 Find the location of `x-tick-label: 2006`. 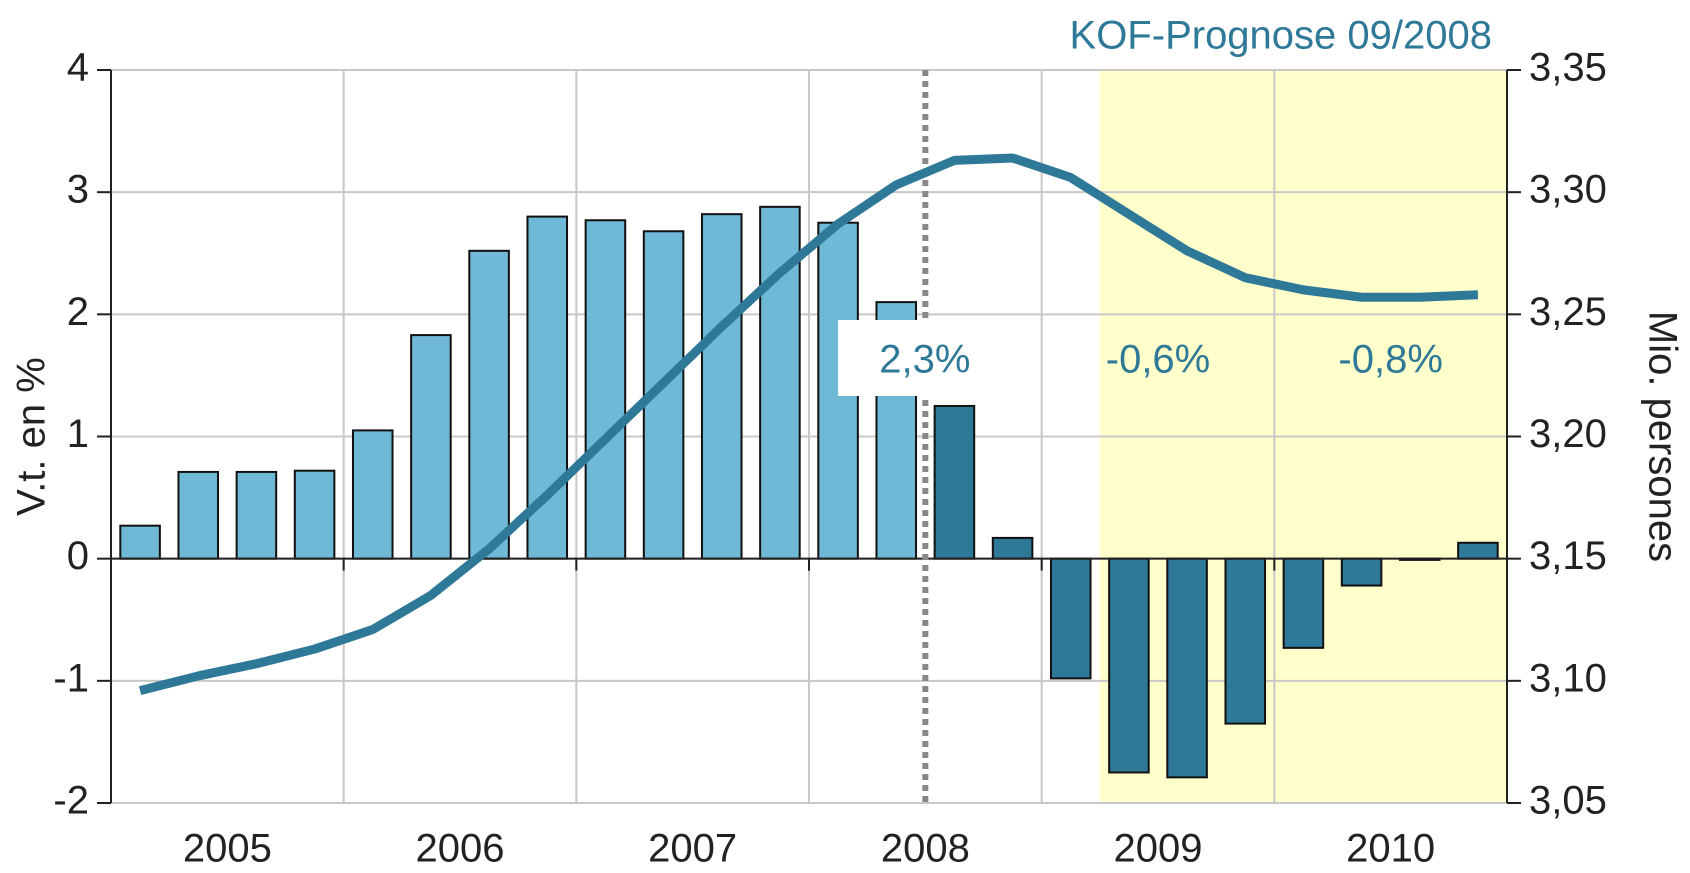

x-tick-label: 2006 is located at coordinates (460, 849).